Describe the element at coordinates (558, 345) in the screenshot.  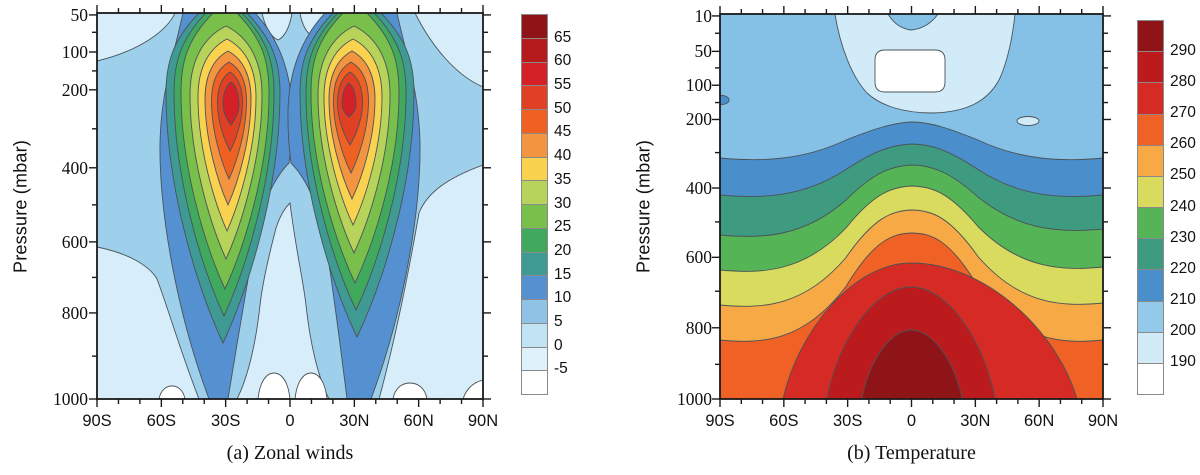
I see `colorbar-label: 0` at that location.